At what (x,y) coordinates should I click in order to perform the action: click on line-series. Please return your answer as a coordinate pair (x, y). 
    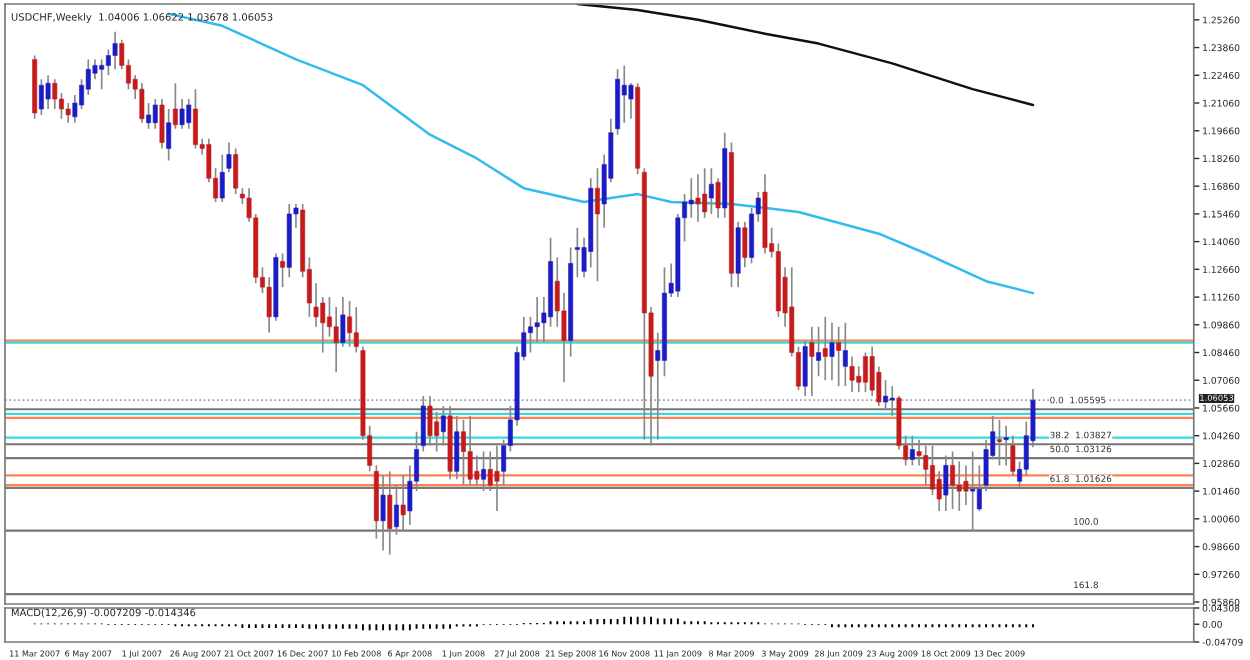
    Looking at the image, I should click on (805, 55).